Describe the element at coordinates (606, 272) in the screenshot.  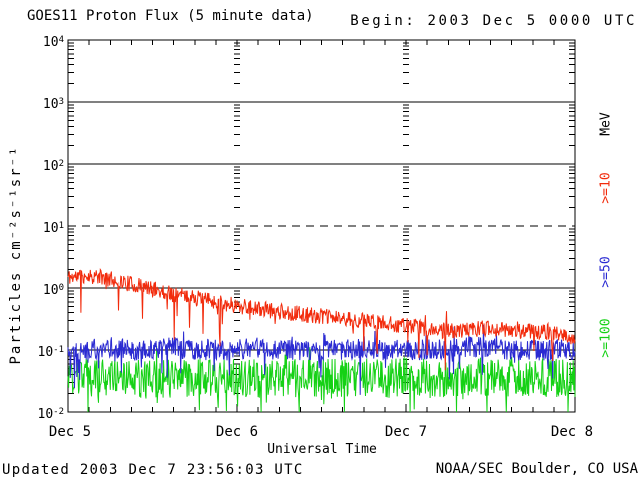
I see `legend-ge50-label: >=50` at that location.